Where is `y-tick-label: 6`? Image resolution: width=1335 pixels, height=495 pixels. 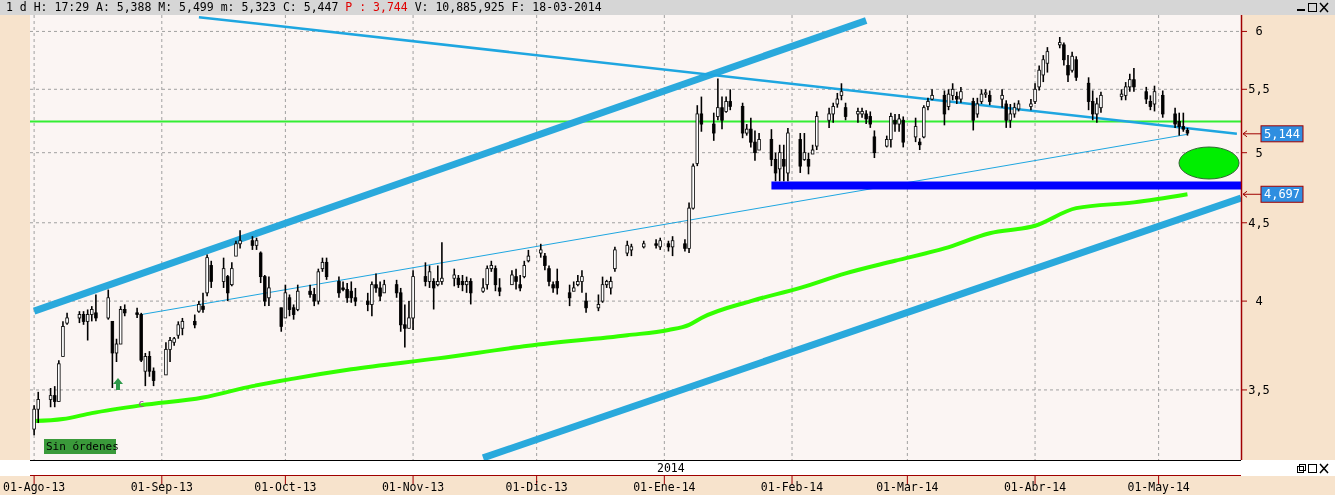
y-tick-label: 6 is located at coordinates (1259, 31).